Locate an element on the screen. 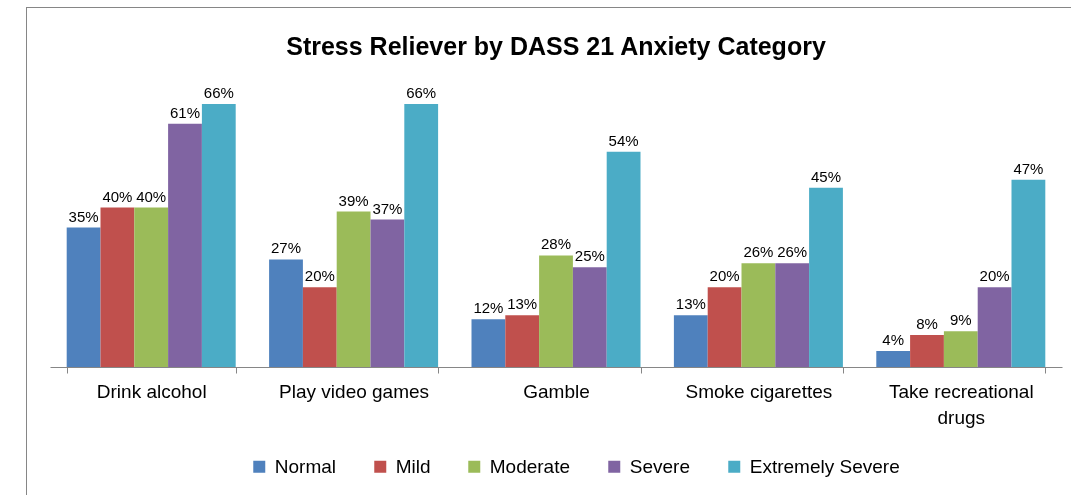 The width and height of the screenshot is (1071, 495). data-label: 25% is located at coordinates (589, 256).